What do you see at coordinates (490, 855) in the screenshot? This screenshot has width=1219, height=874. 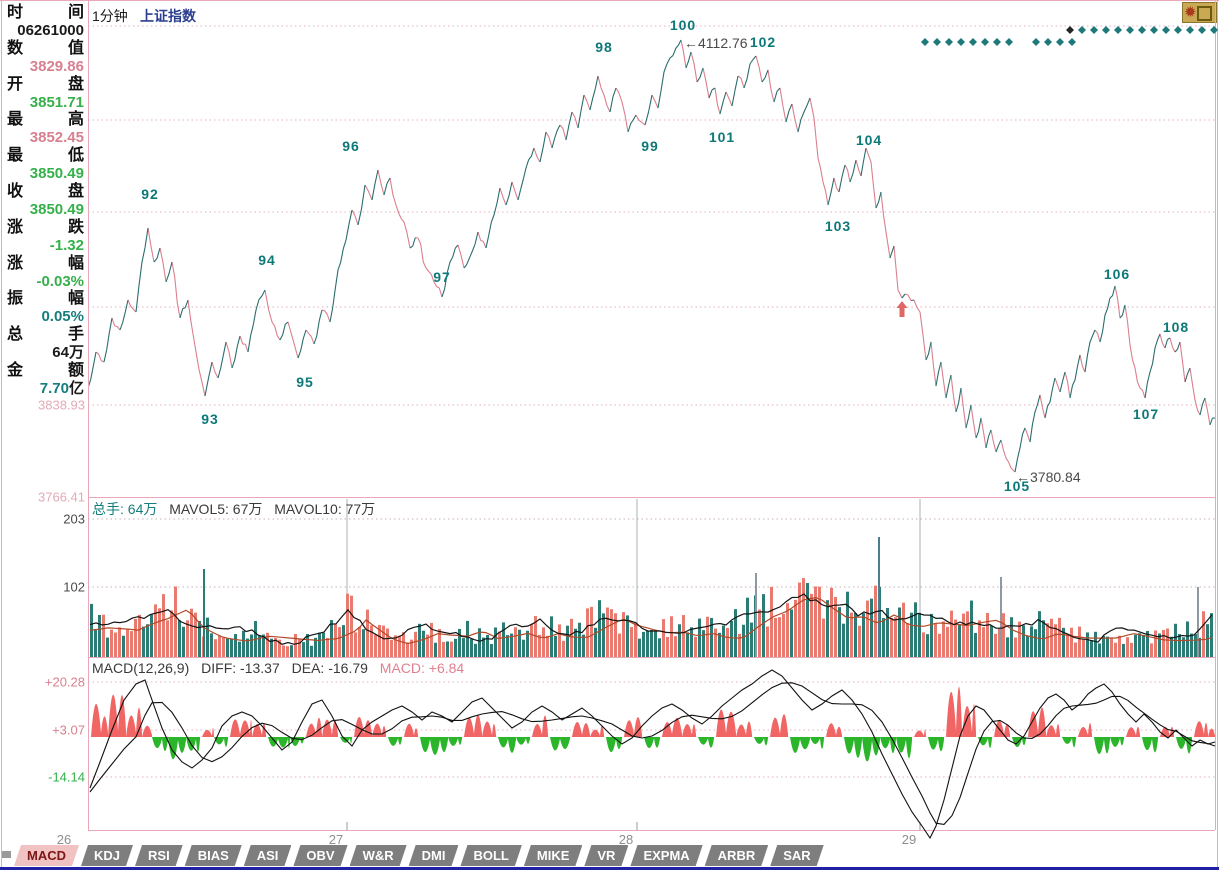 I see `tab-boll: BOLL` at bounding box center [490, 855].